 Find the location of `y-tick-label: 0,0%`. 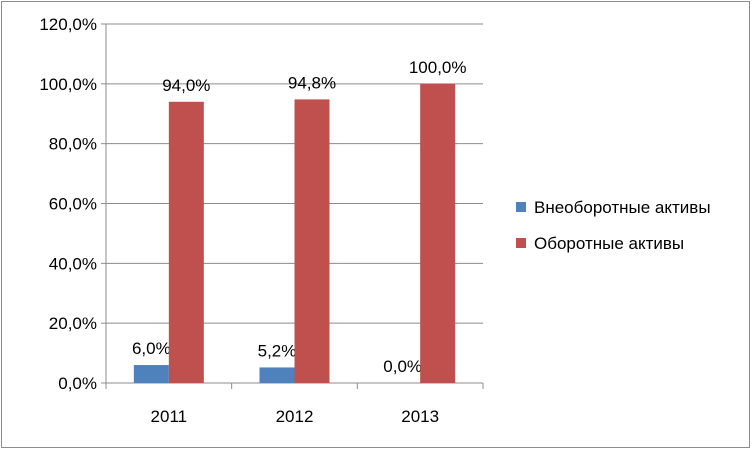

y-tick-label: 0,0% is located at coordinates (77, 383).